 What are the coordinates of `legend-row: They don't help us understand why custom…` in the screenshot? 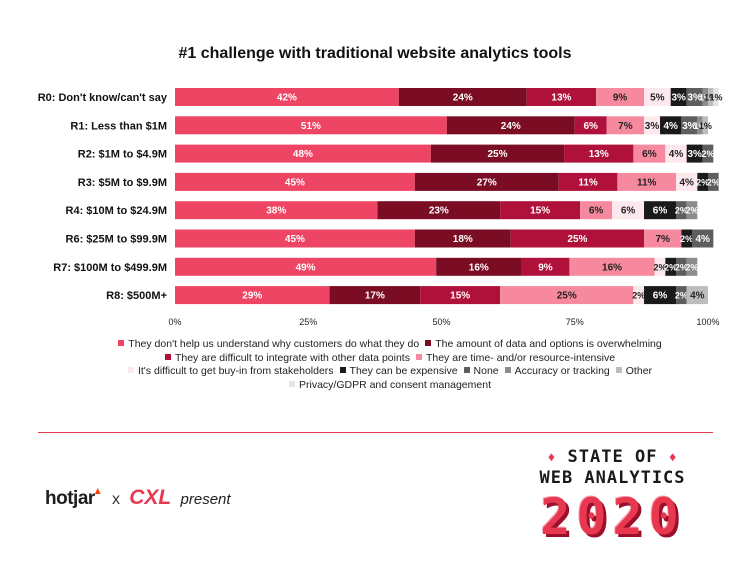 It's located at (390, 345).